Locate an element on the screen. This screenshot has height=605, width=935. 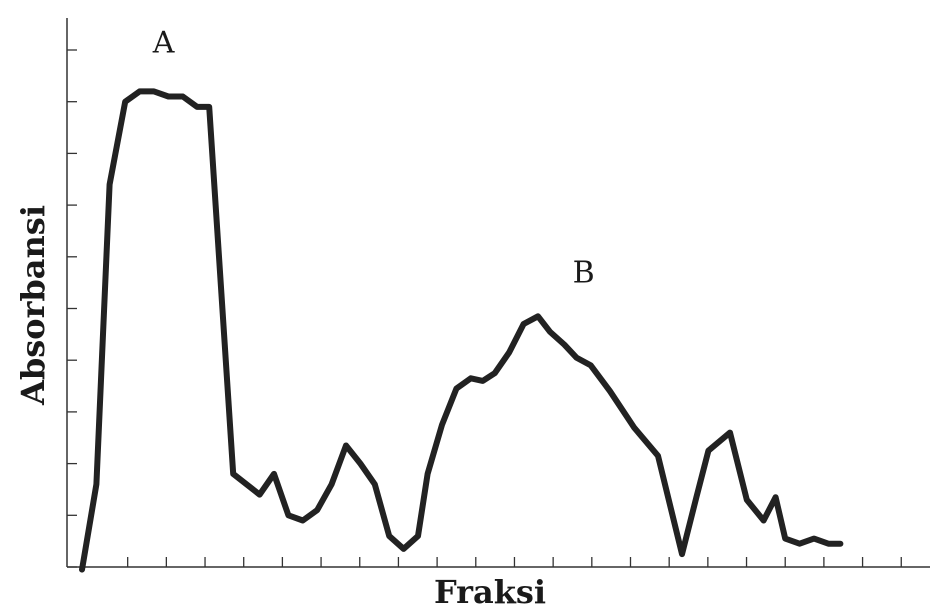
peak-label-b: B is located at coordinates (584, 273).